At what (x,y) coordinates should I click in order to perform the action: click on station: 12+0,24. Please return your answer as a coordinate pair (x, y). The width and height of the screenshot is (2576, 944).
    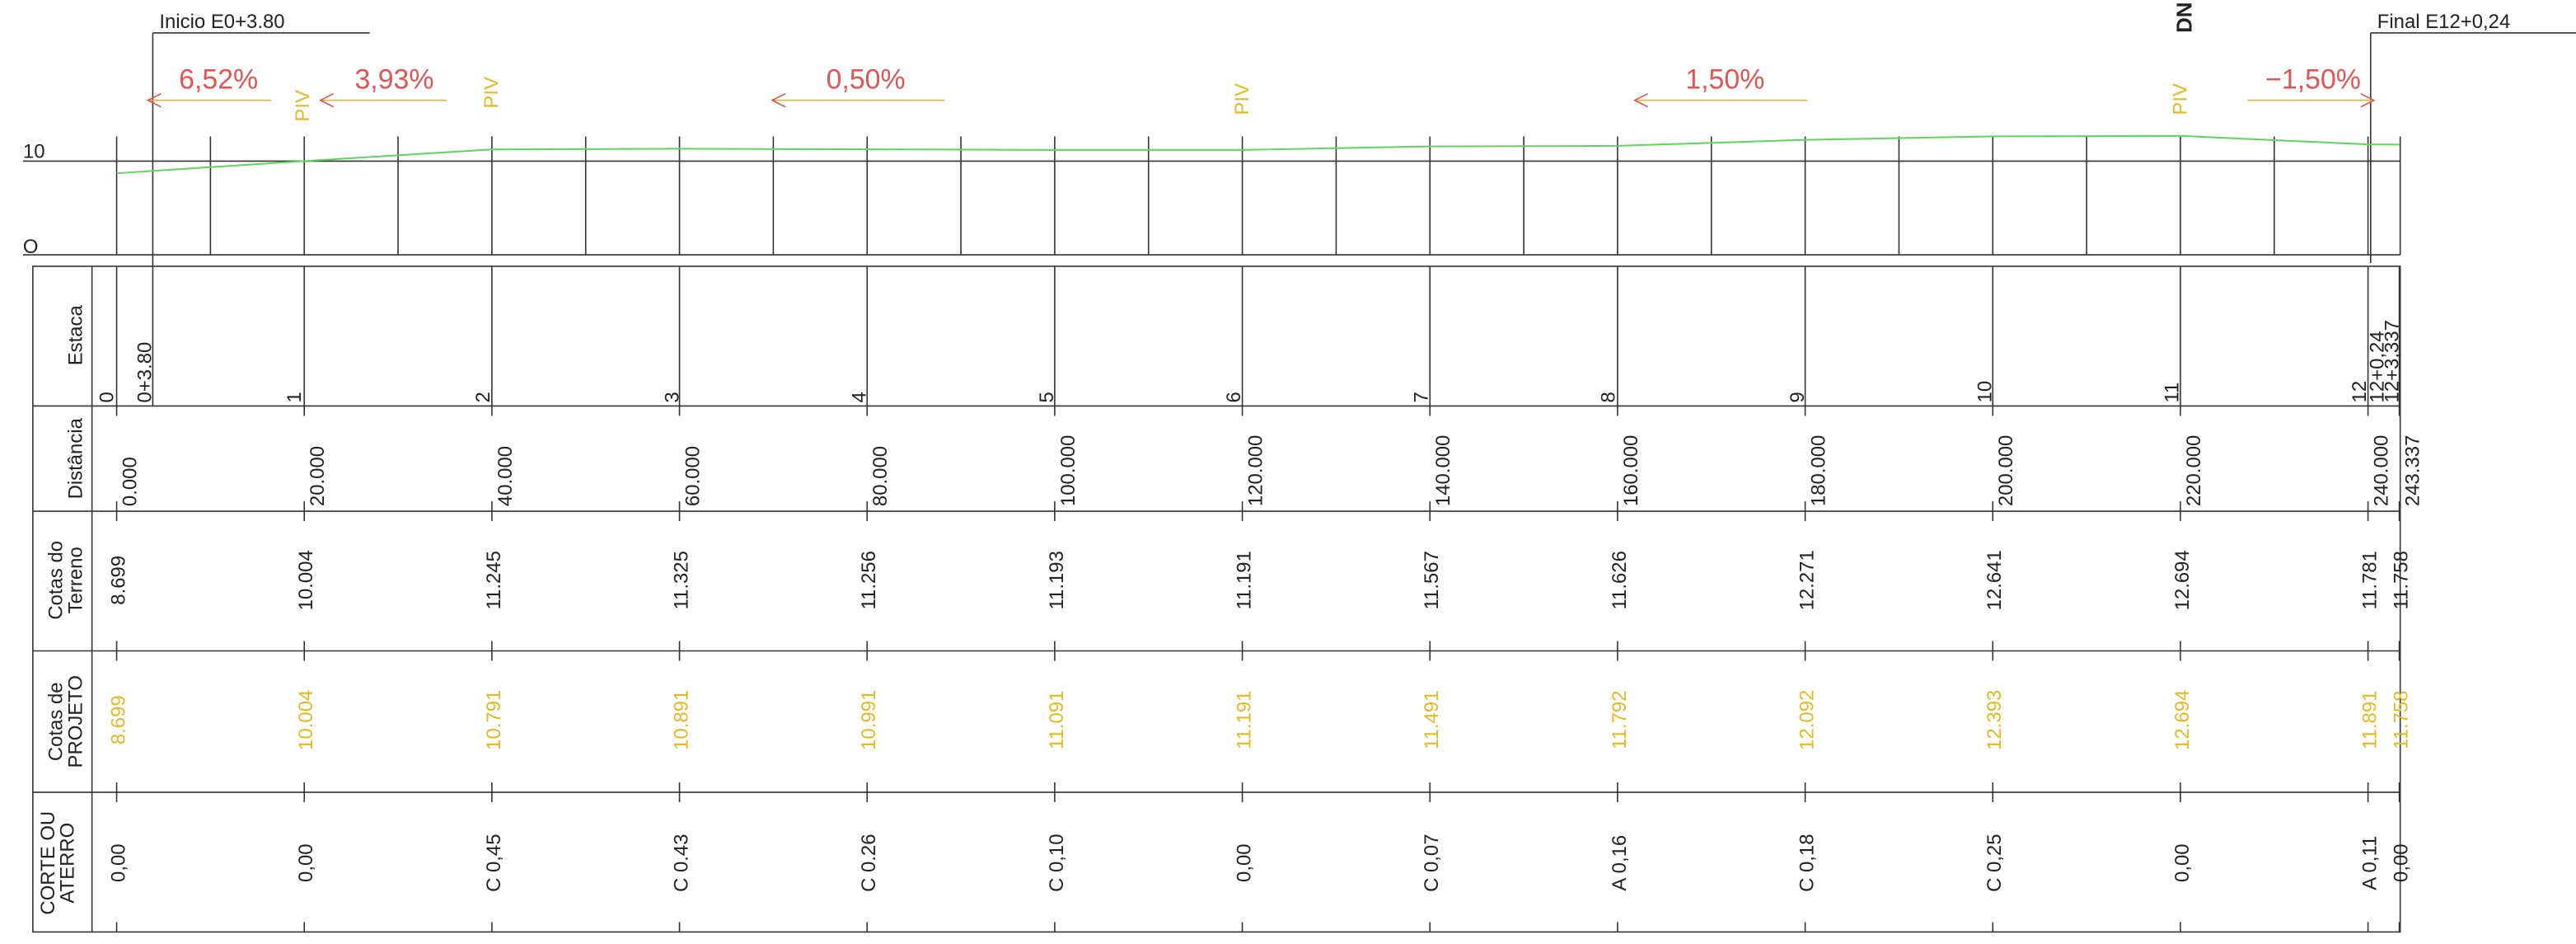
    Looking at the image, I should click on (2378, 366).